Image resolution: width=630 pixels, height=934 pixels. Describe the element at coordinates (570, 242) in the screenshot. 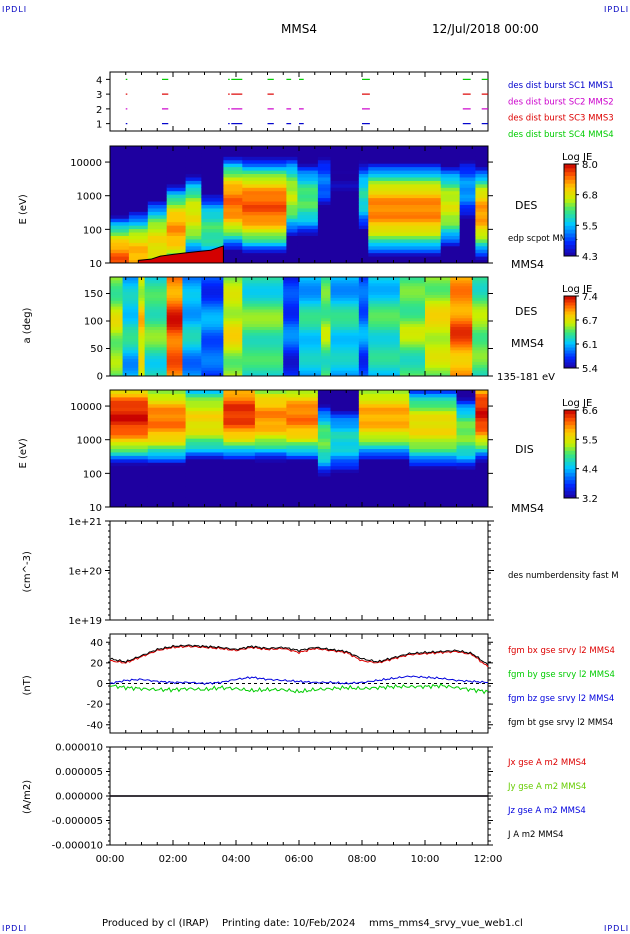

I see `des-energy-colorbar-swatch` at that location.